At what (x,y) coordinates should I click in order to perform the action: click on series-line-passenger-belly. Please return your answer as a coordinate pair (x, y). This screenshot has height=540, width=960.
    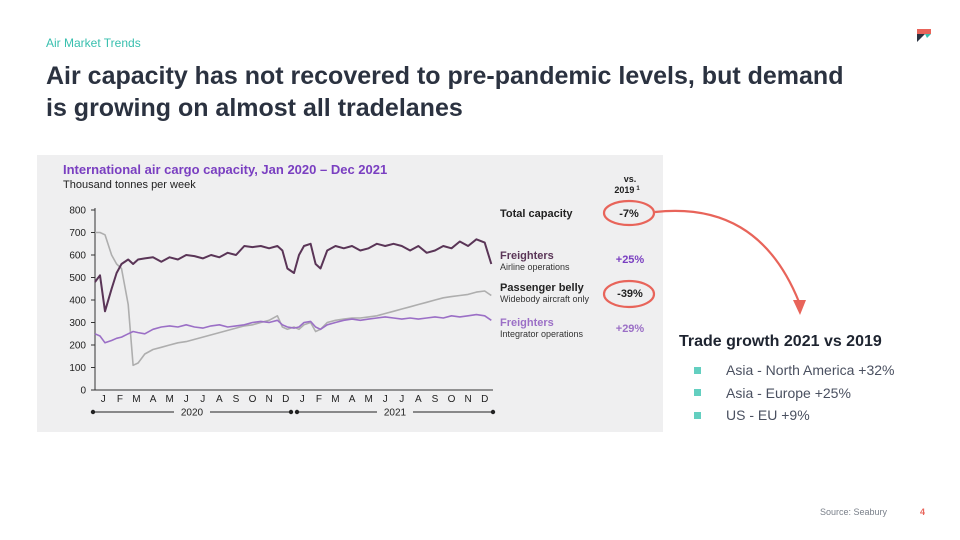
    Looking at the image, I should click on (293, 299).